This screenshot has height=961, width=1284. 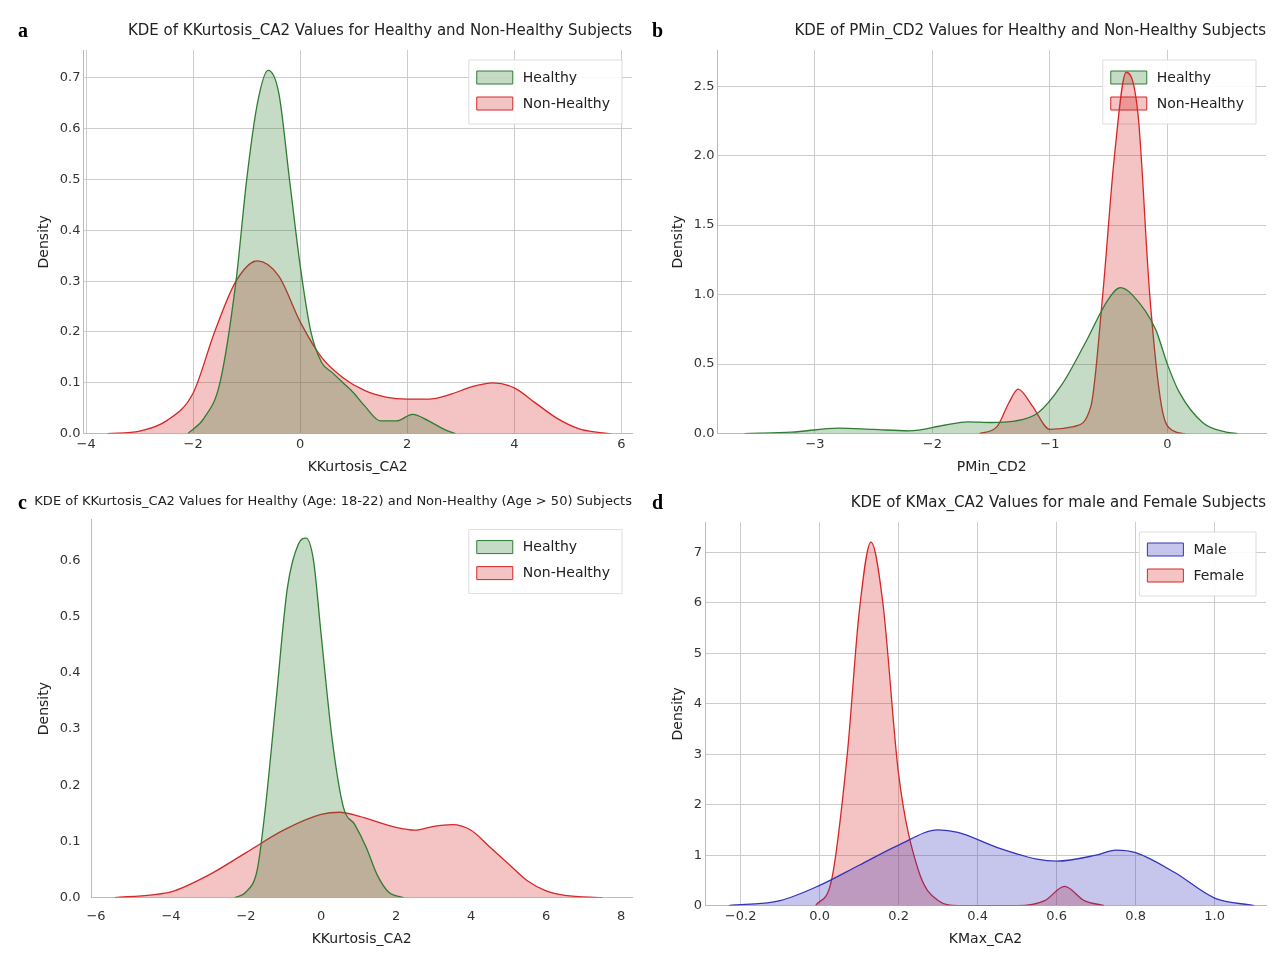 What do you see at coordinates (698, 602) in the screenshot?
I see `y-tick-label: 6` at bounding box center [698, 602].